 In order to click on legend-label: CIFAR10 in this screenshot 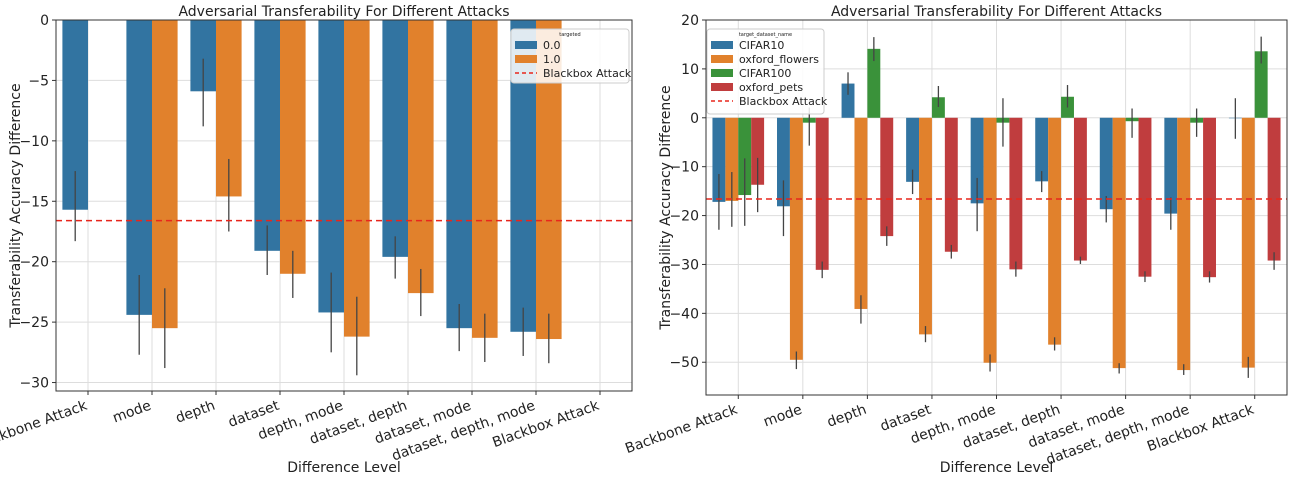, I will do `click(761, 45)`.